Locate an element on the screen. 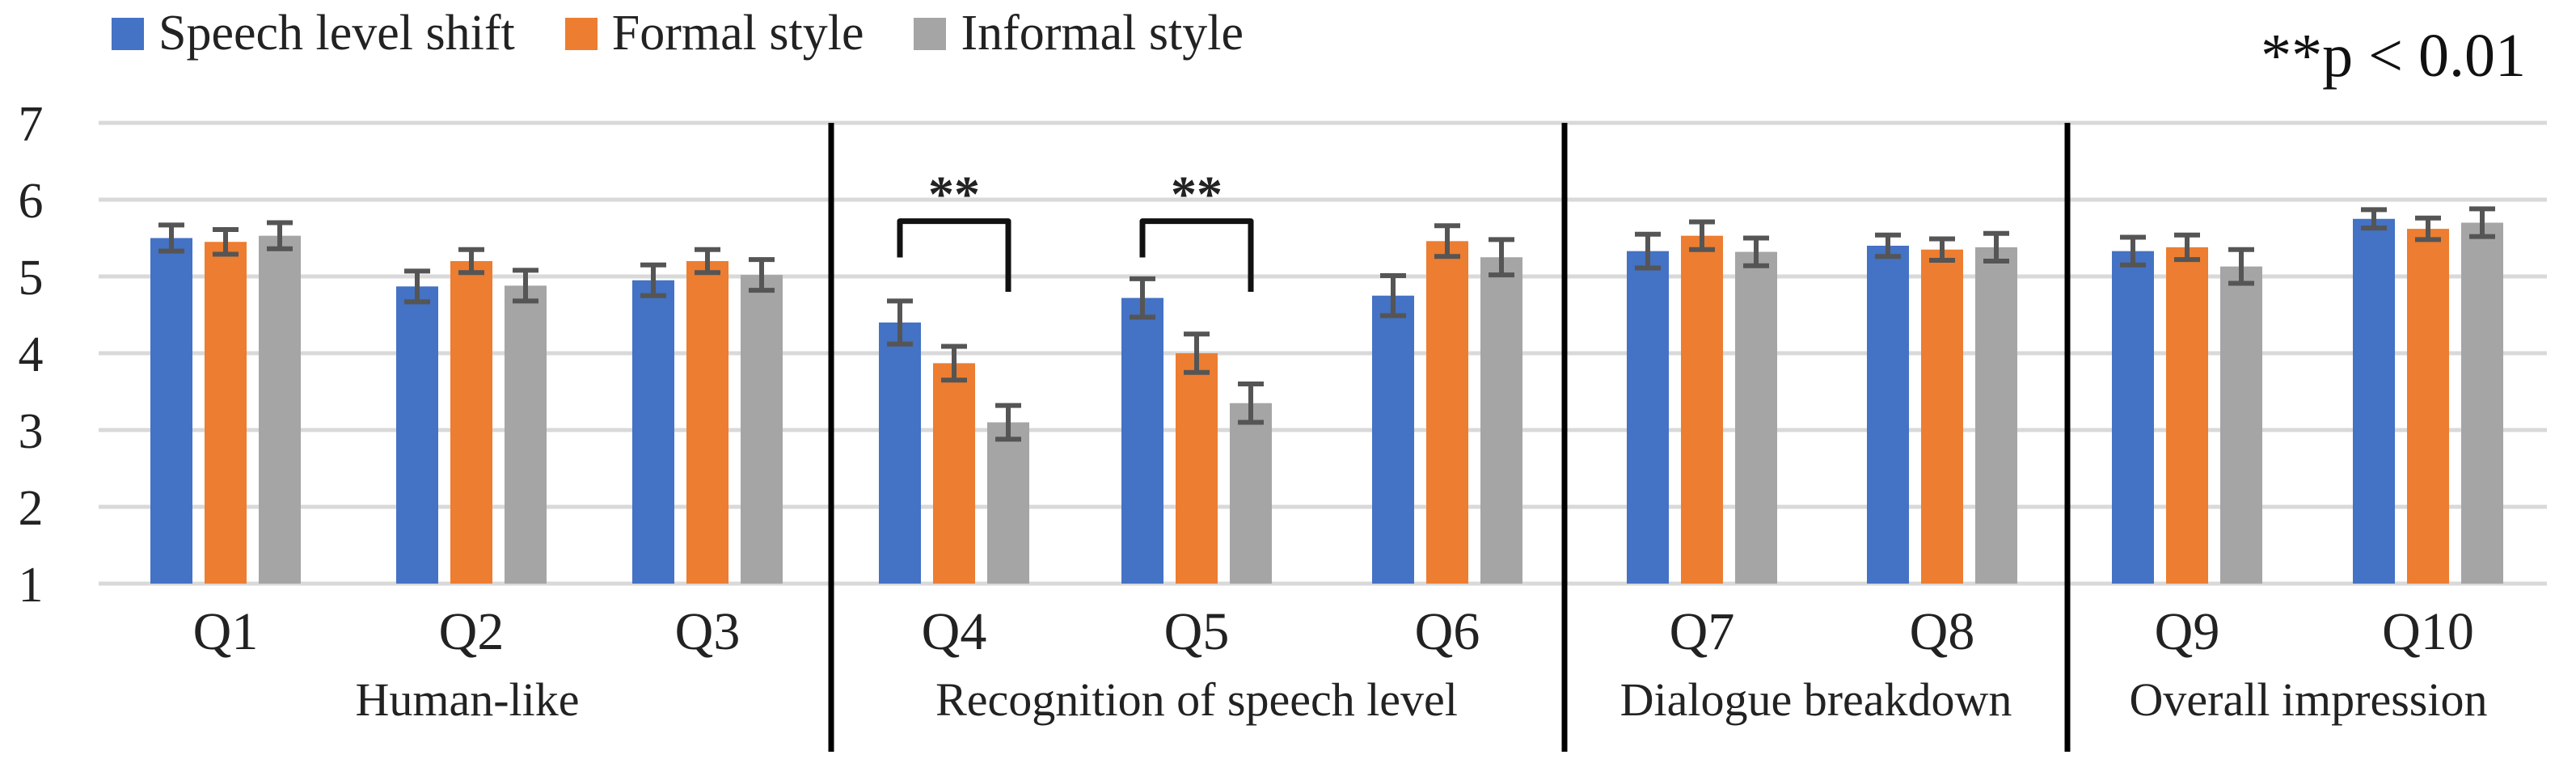 The height and width of the screenshot is (759, 2576). y-tick-label: 4 is located at coordinates (31, 354).